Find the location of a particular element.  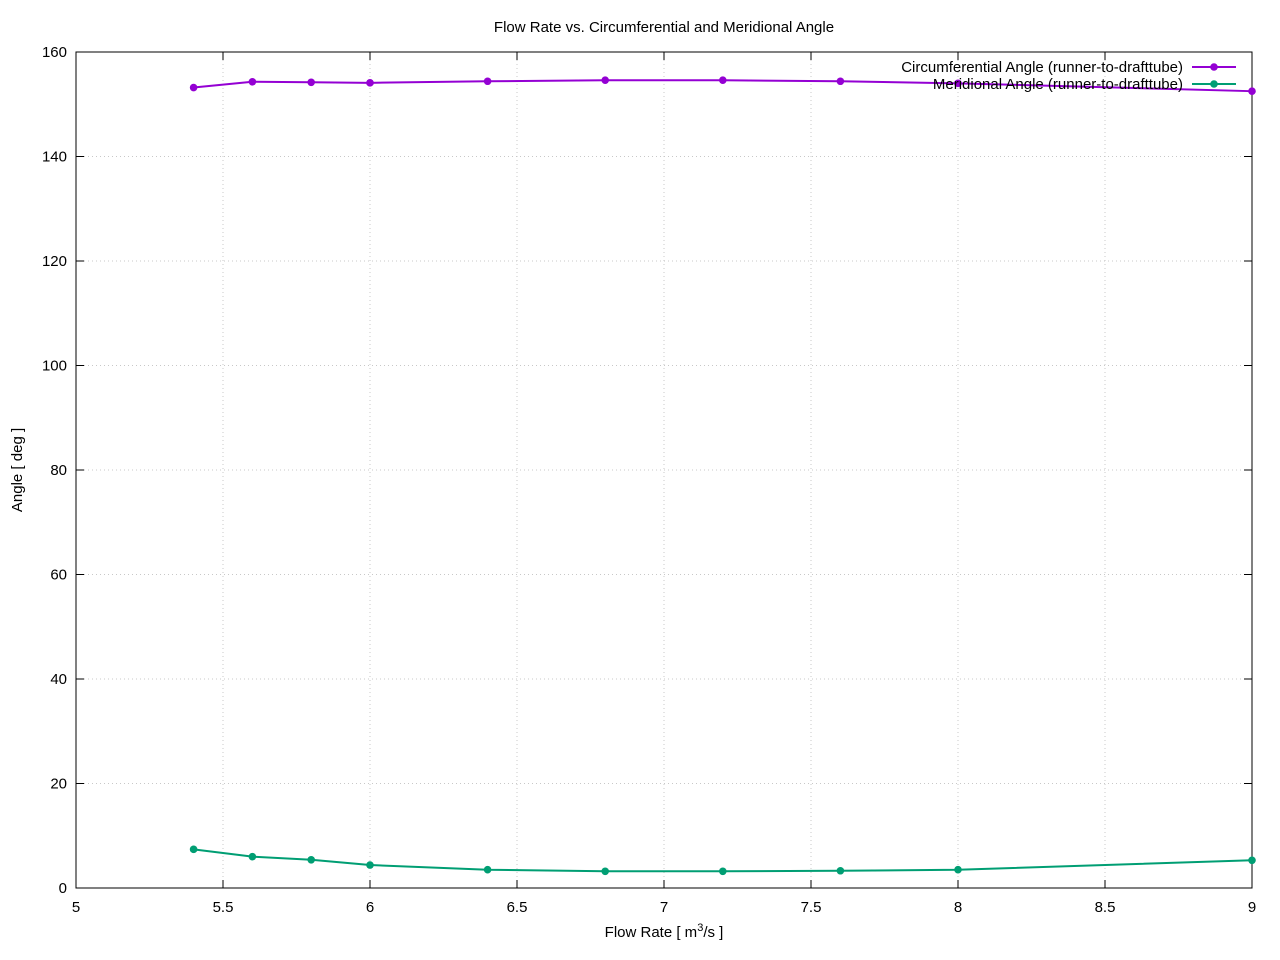

y-tick-label: 20 is located at coordinates (58, 784).